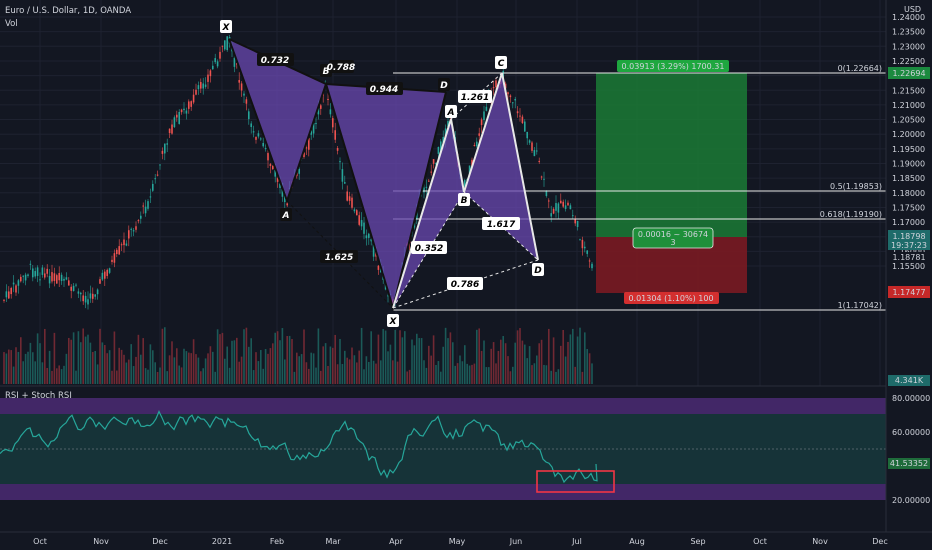 Image resolution: width=932 pixels, height=550 pixels. Describe the element at coordinates (671, 265) in the screenshot. I see `stop-zone` at that location.